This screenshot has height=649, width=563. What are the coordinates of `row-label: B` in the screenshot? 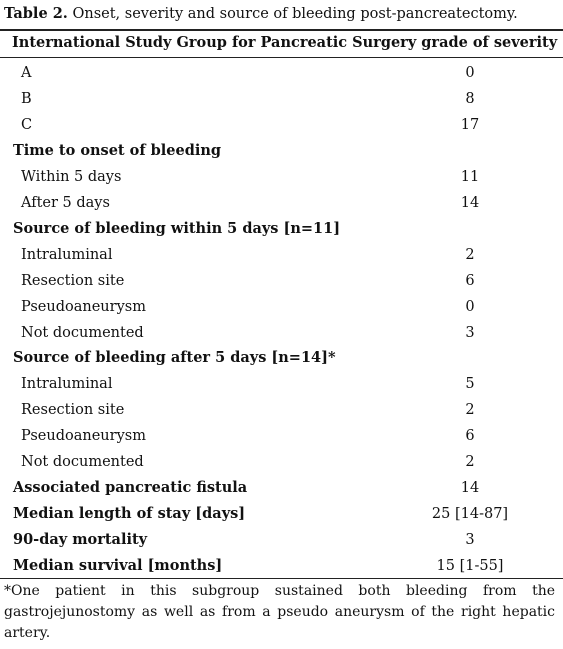 It's located at (26, 98).